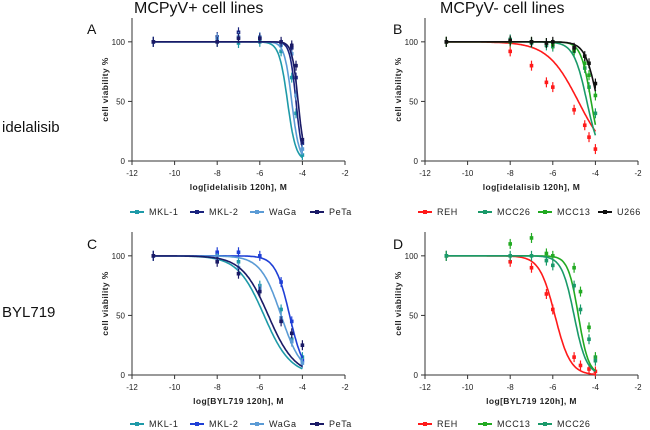  Describe the element at coordinates (398, 244) in the screenshot. I see `panel-letter-d: D` at that location.